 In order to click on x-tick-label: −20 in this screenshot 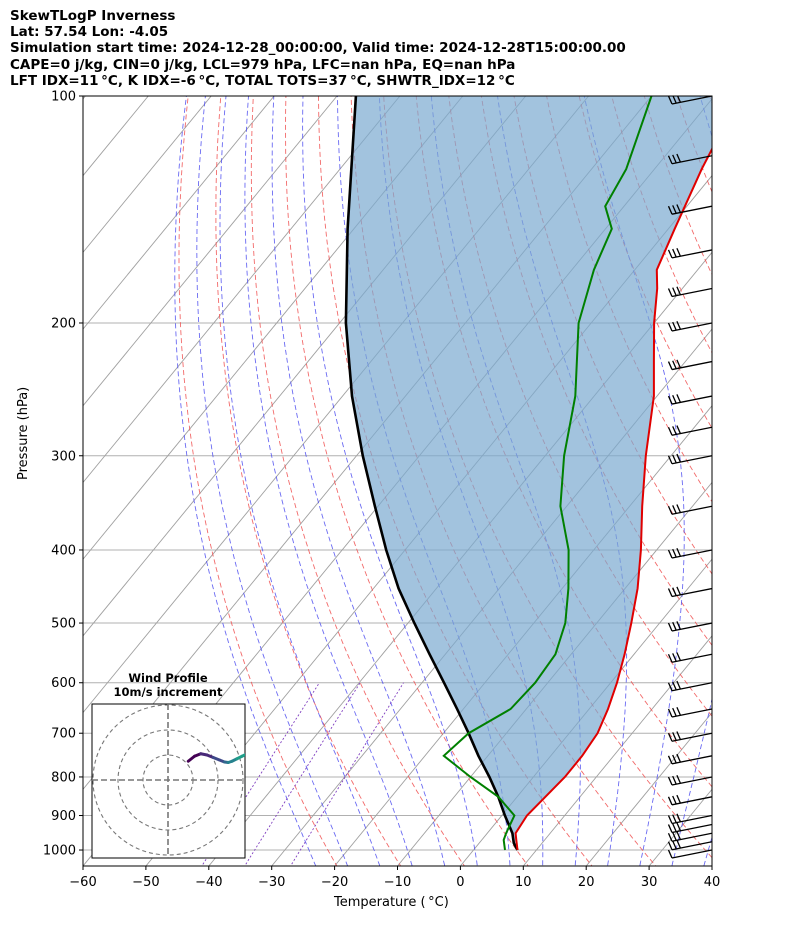, I will do `click(334, 882)`.